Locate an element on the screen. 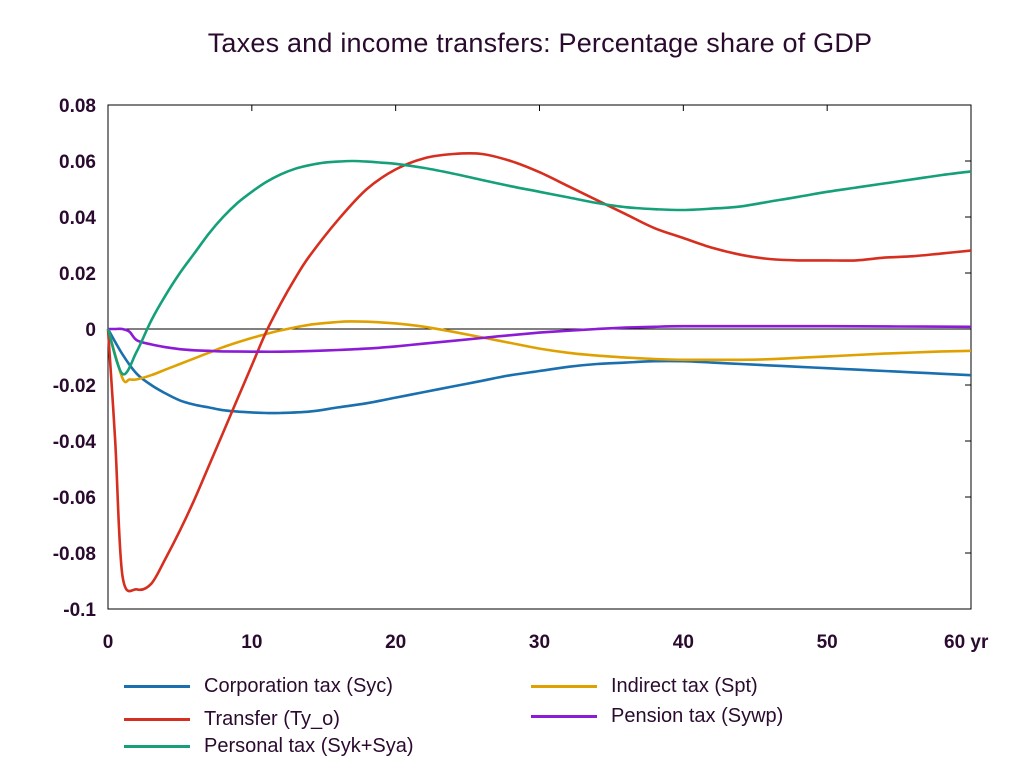 The height and width of the screenshot is (778, 1024). series-line-indirect-tax-spt is located at coordinates (539, 352).